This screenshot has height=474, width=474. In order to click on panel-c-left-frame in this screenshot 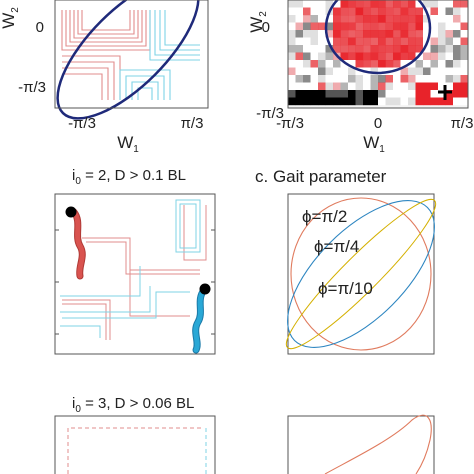, I will do `click(135, 274)`.